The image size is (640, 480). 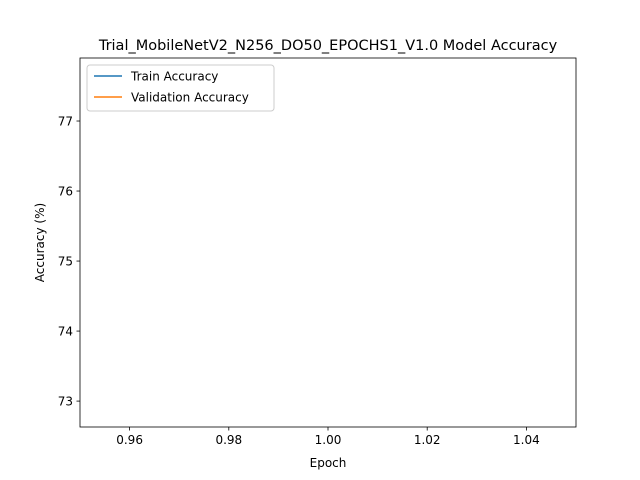 I want to click on x-axis: 0.96 0.98 1.00 1.02 1.04, so click(x=328, y=437).